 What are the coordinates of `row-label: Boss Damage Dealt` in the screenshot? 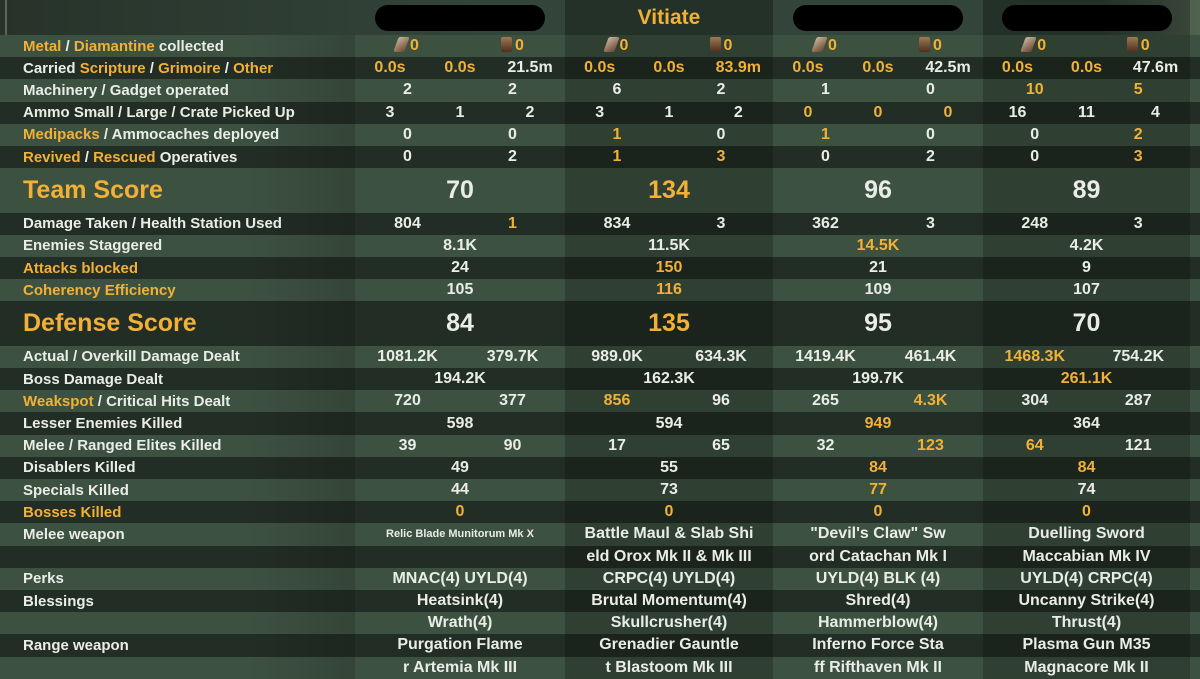 It's located at (177, 379).